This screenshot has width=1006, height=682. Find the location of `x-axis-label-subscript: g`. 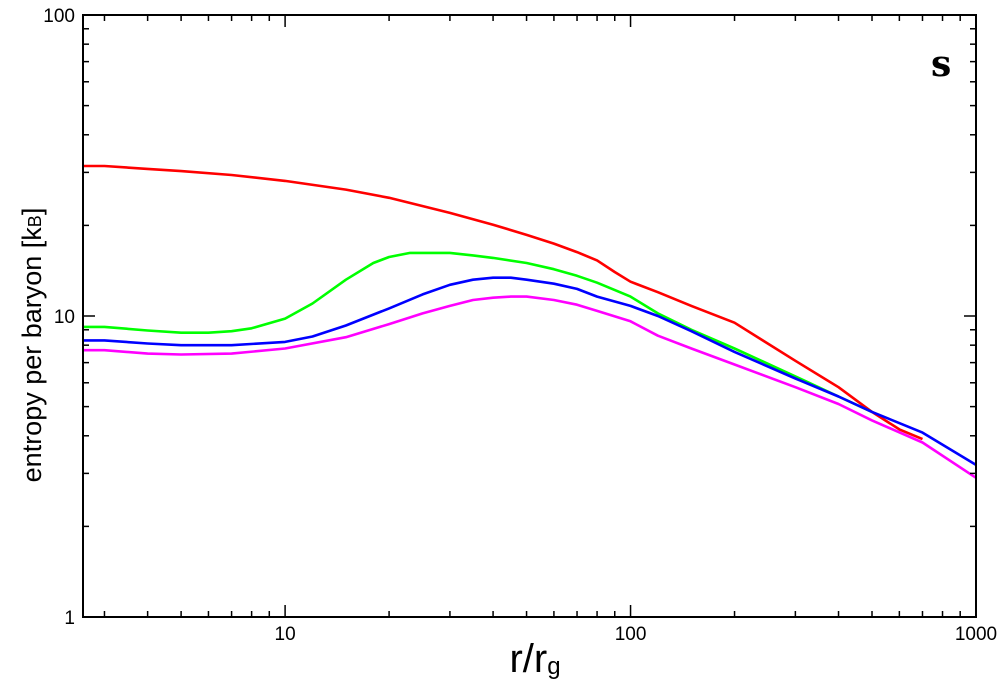

x-axis-label-subscript: g is located at coordinates (553, 666).